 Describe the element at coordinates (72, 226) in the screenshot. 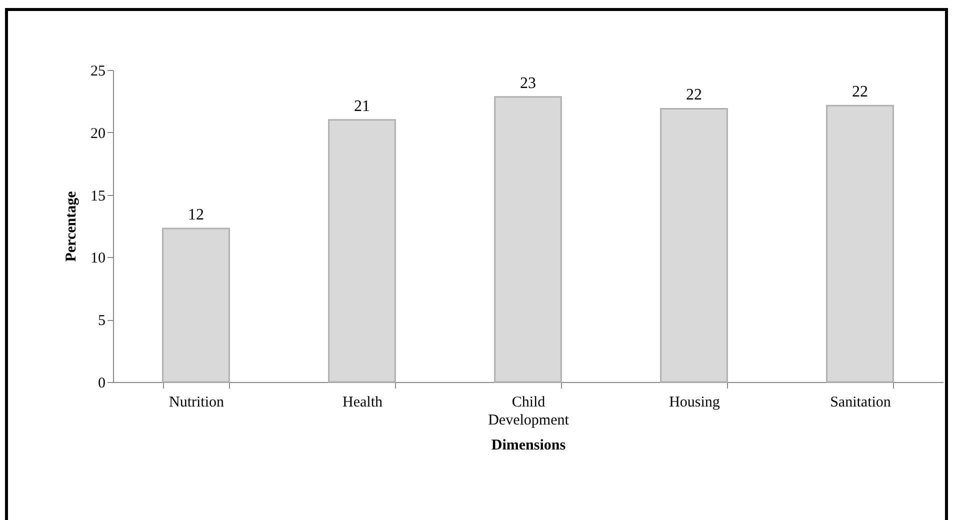

I see `y-axis-title: Percentage` at that location.